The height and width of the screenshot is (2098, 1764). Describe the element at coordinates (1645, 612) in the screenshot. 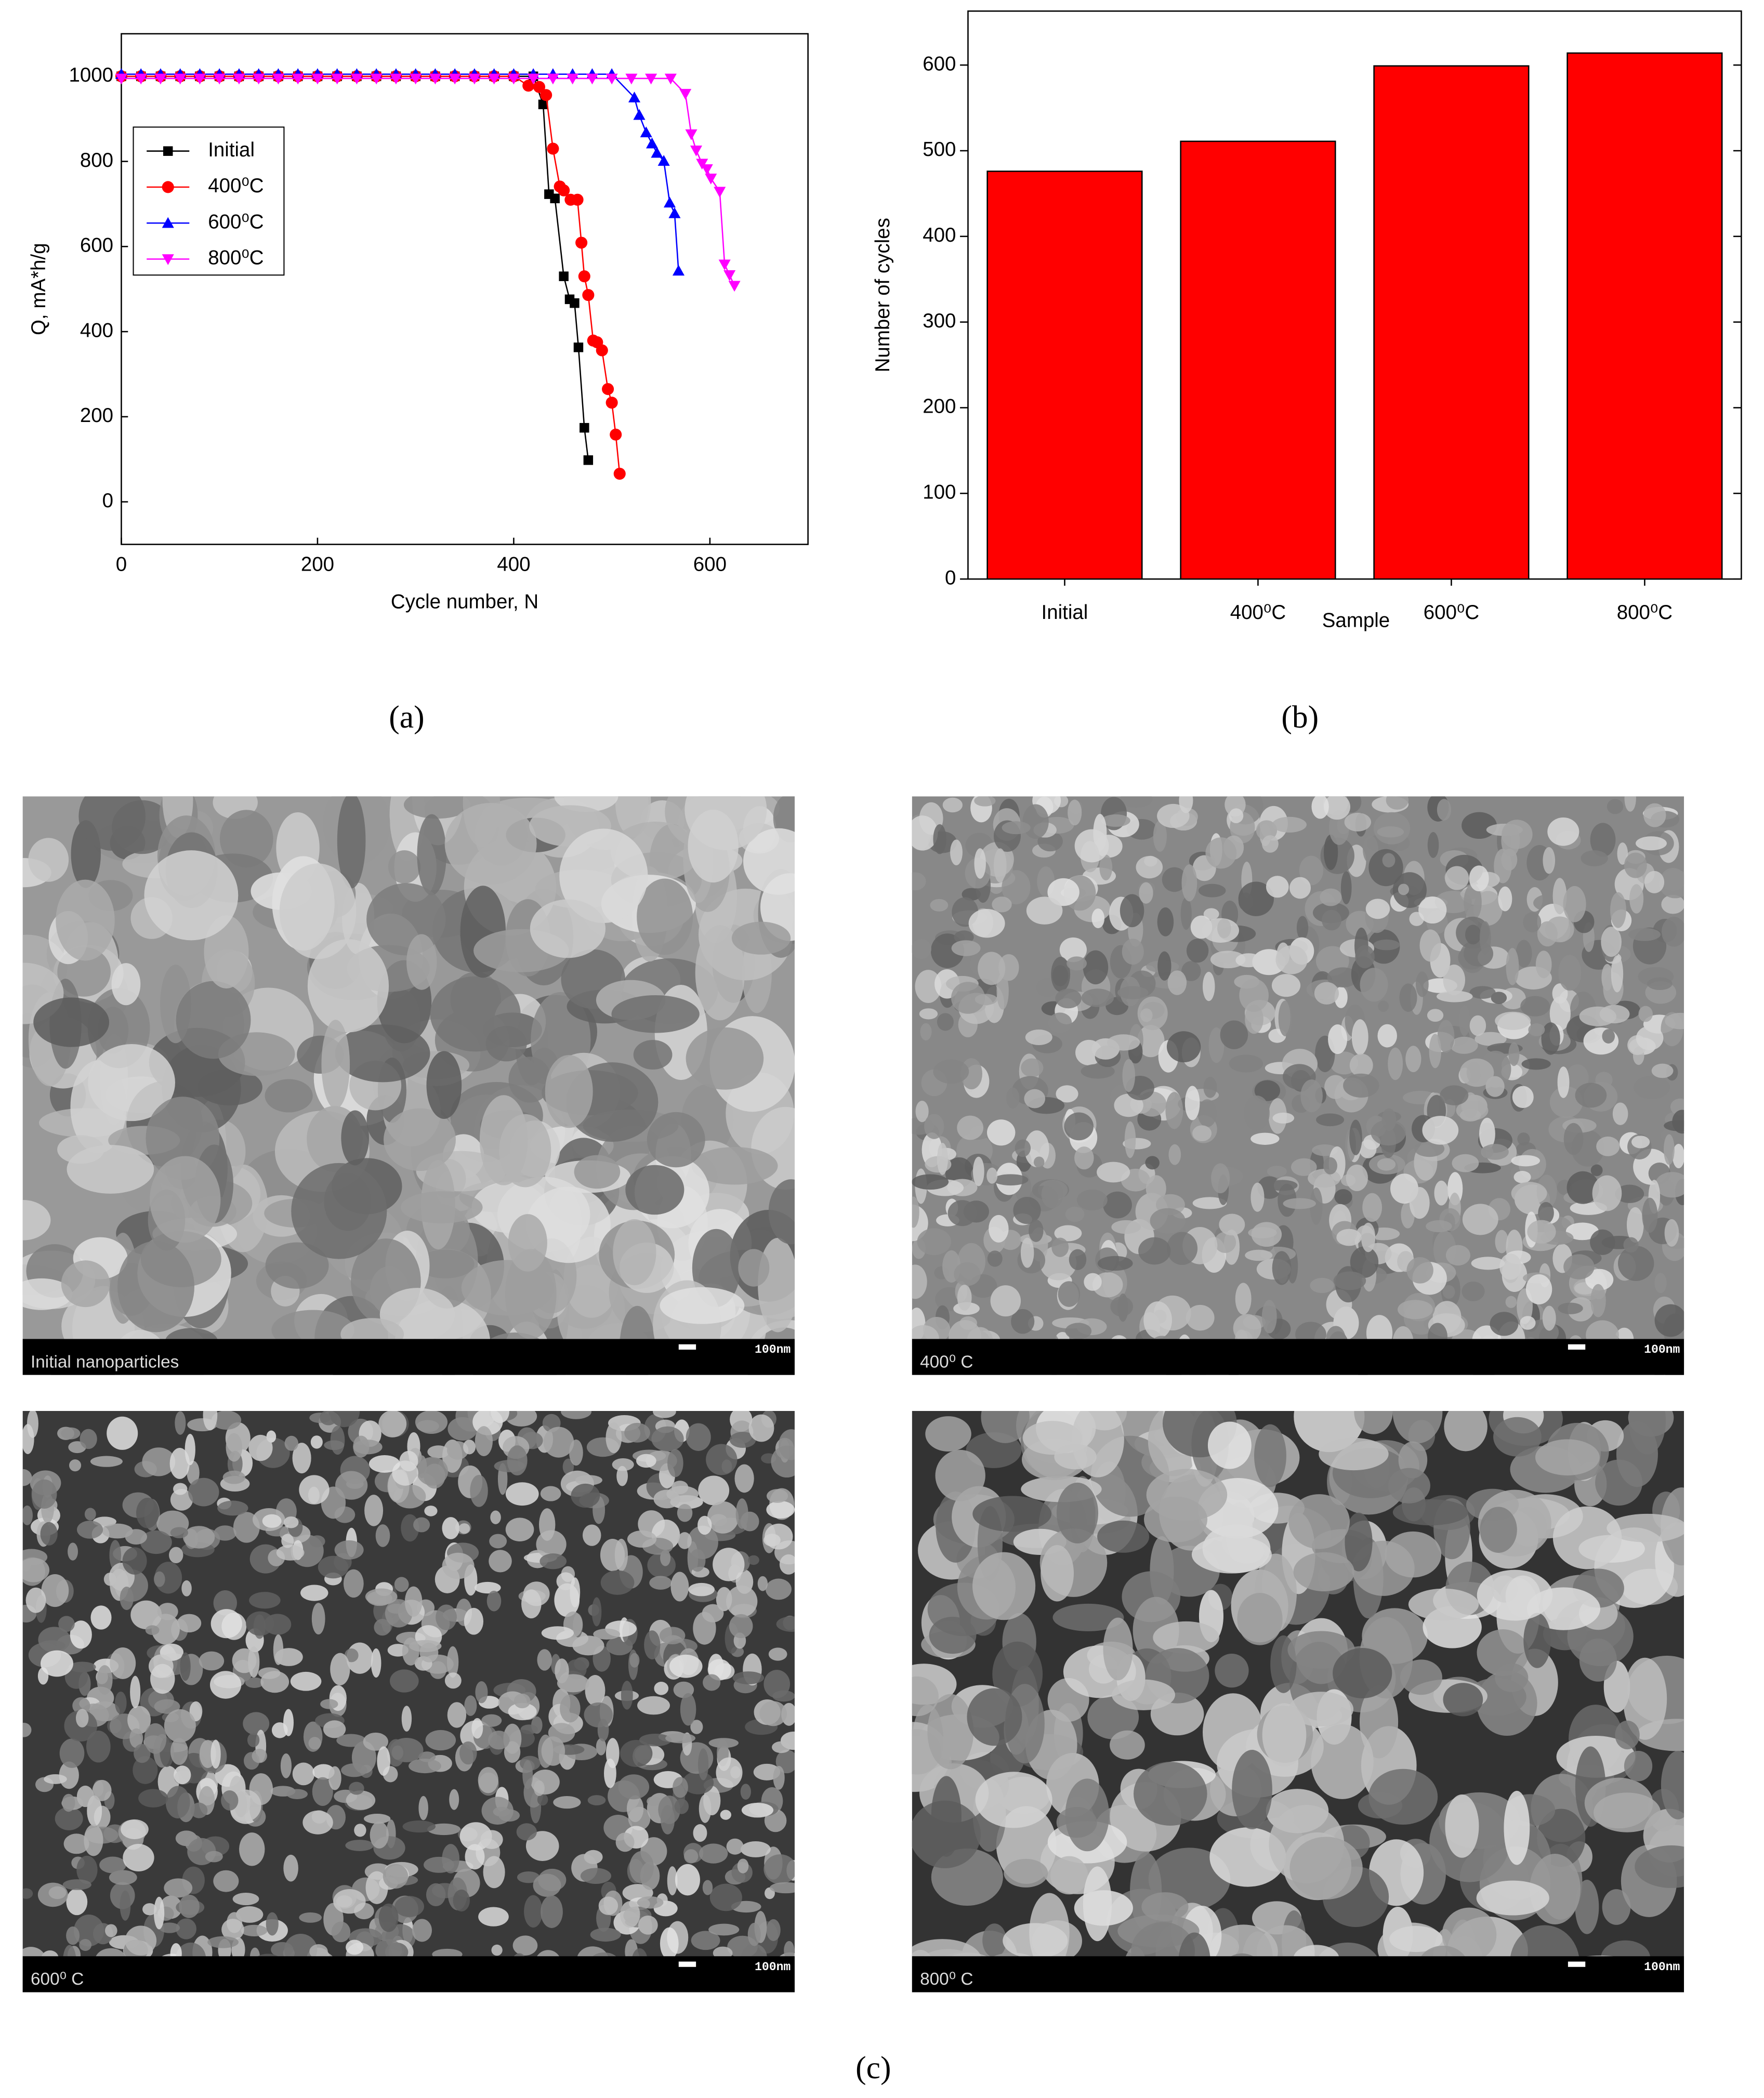

I see `x-tick-label: 800⁰C` at that location.